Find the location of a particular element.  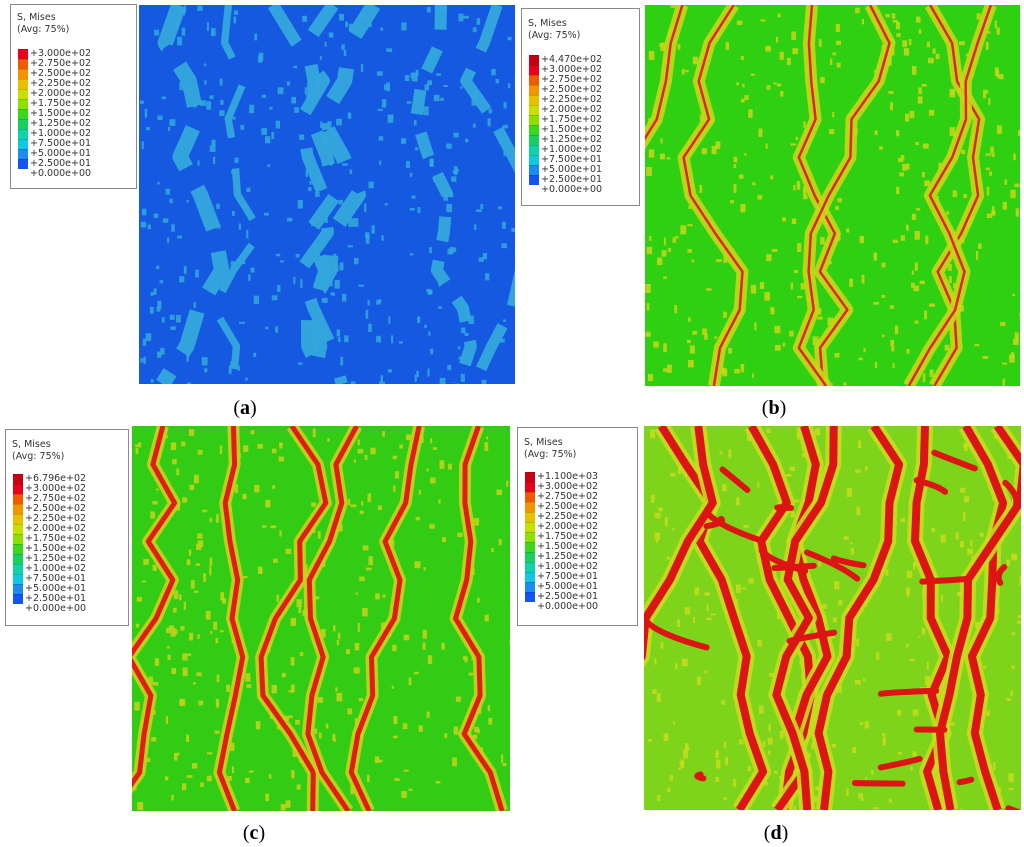

panel-caption: (c) is located at coordinates (254, 833).